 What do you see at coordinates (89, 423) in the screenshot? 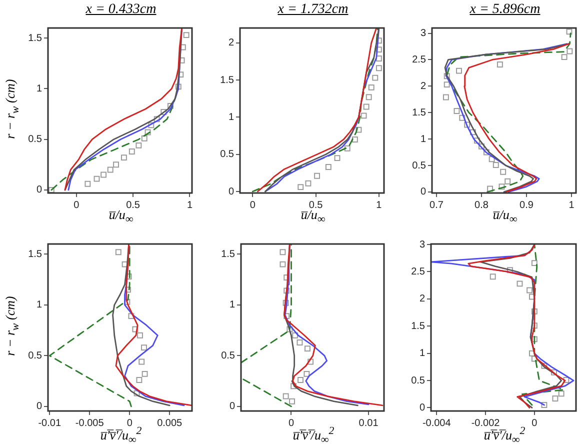
I see `x-tick-label: -0.005` at bounding box center [89, 423].